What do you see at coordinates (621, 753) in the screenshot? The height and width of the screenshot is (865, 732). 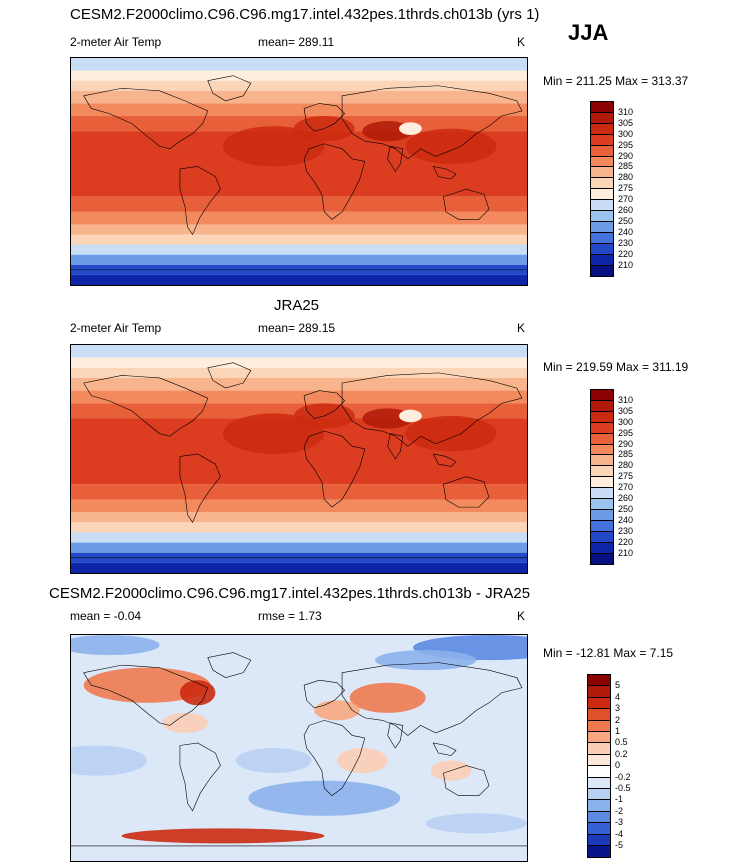 I see `colorbar-label: 0.2` at bounding box center [621, 753].